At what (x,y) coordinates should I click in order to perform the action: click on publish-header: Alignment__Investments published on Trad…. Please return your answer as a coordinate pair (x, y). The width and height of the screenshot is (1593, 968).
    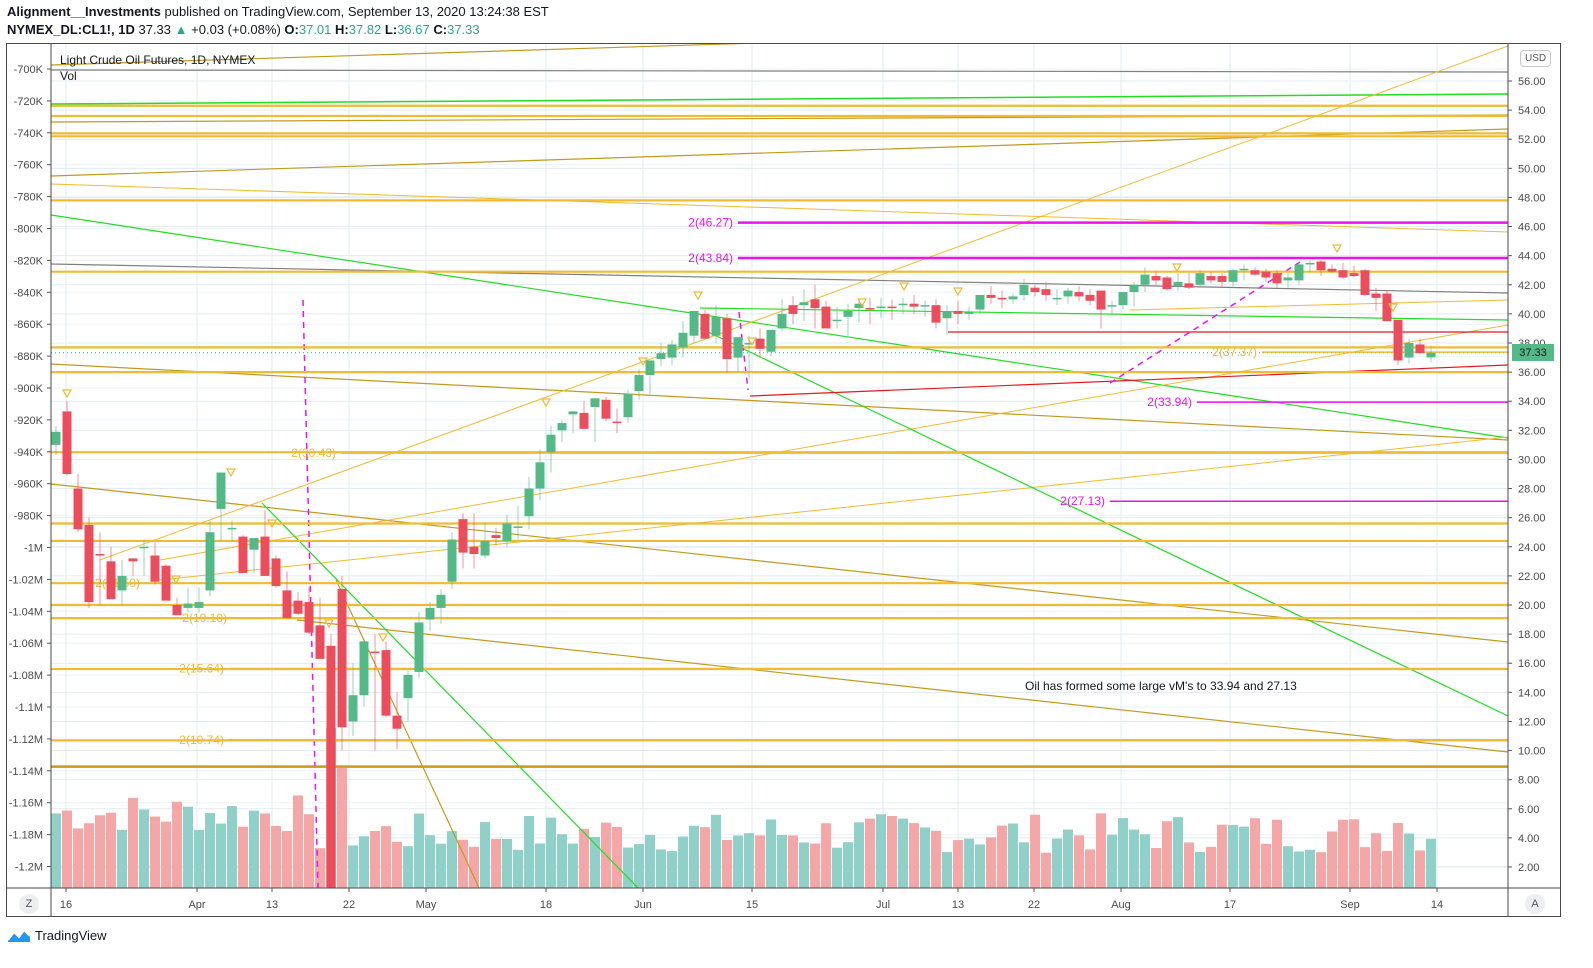
    Looking at the image, I should click on (278, 11).